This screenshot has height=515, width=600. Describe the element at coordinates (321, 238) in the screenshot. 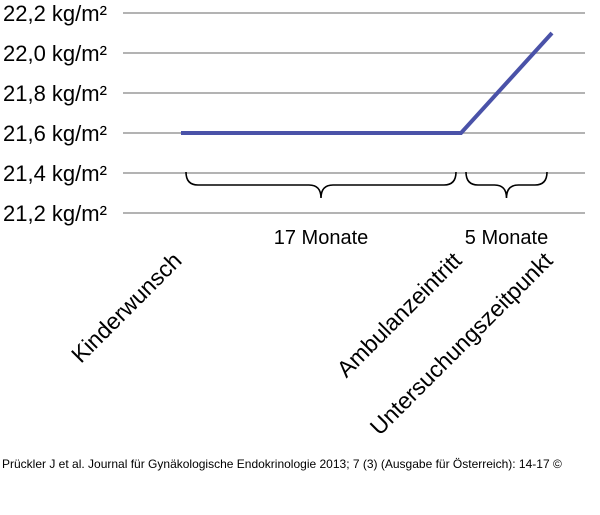

I see `interval-label: 17 Monate` at that location.